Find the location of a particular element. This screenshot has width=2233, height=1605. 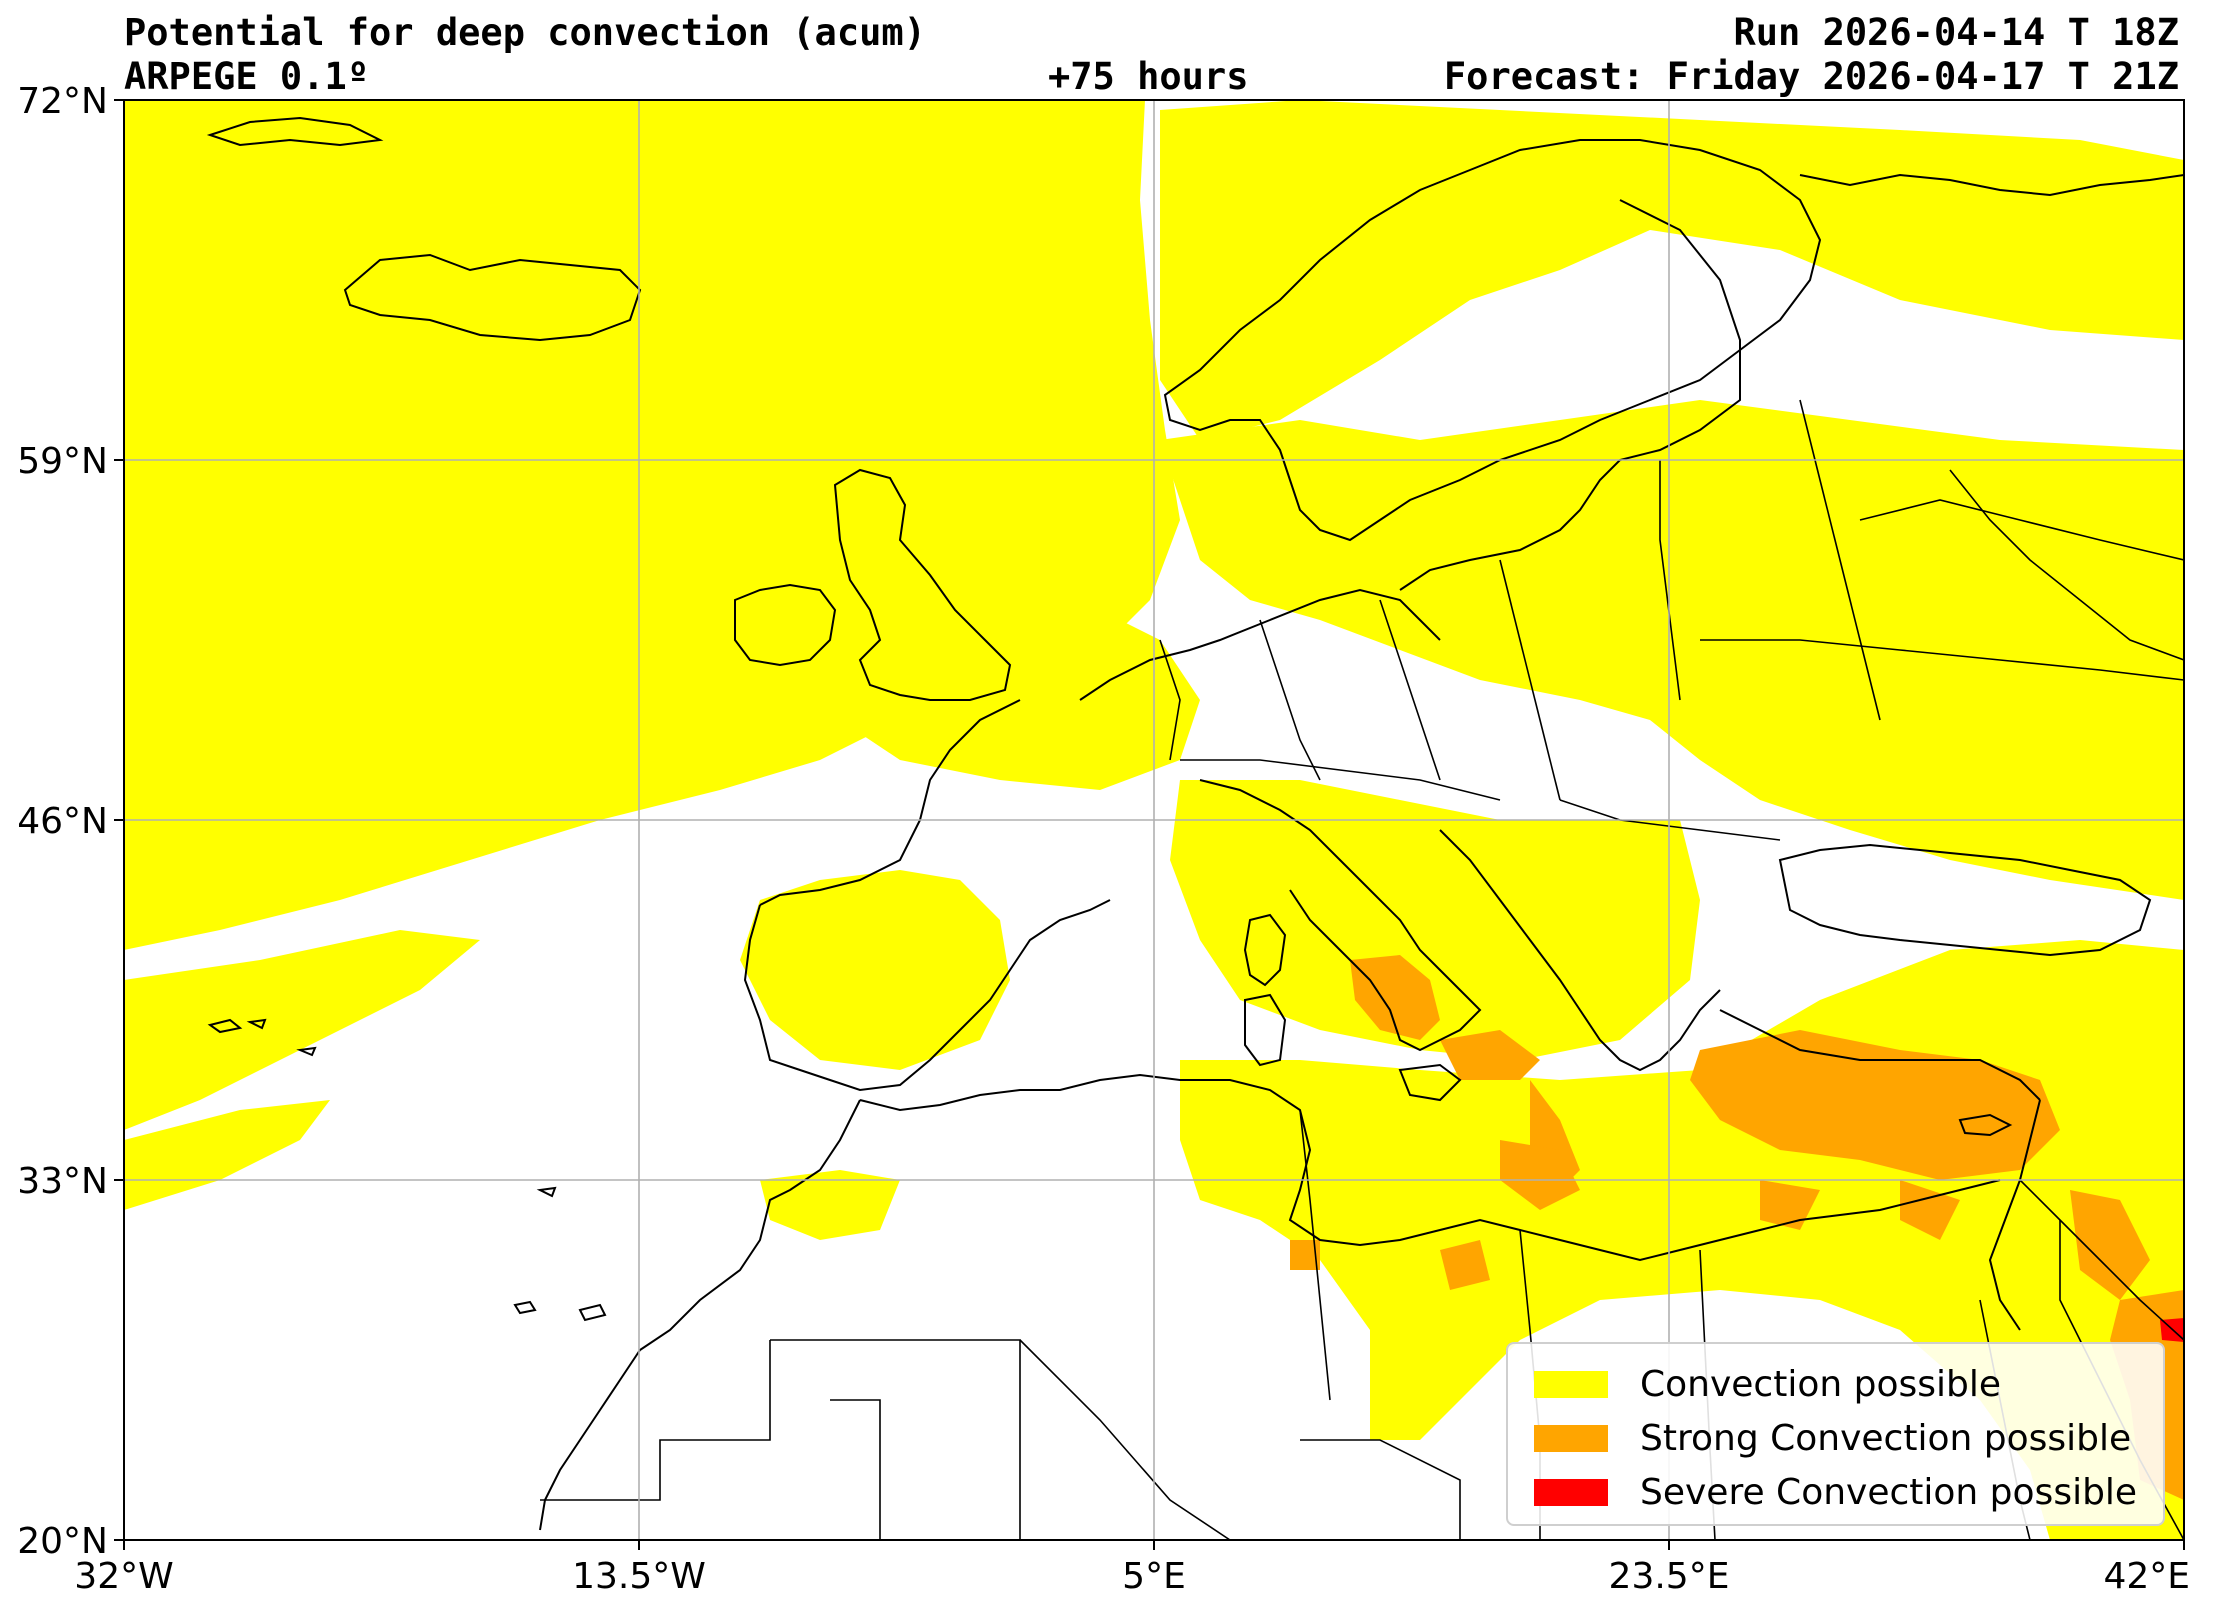

legend-label-convection: Convection possible is located at coordinates (1821, 1384).